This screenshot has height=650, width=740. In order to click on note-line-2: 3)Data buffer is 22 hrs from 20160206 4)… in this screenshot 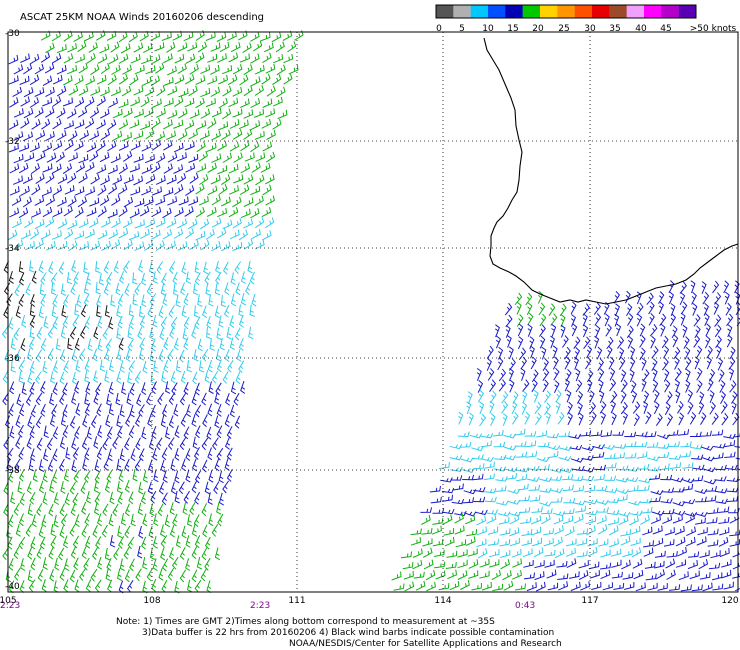, I will do `click(348, 633)`.